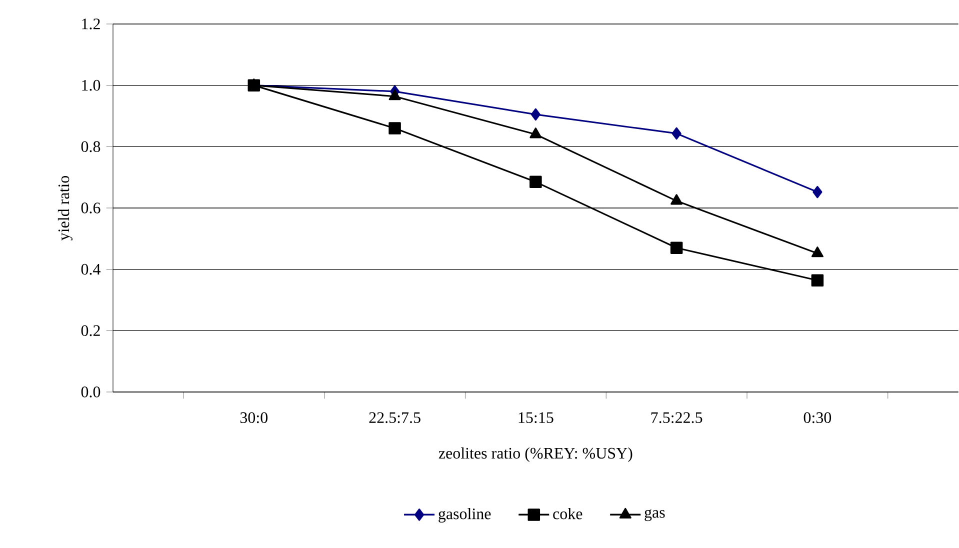  I want to click on y-axis-title: yield ratio, so click(65, 208).